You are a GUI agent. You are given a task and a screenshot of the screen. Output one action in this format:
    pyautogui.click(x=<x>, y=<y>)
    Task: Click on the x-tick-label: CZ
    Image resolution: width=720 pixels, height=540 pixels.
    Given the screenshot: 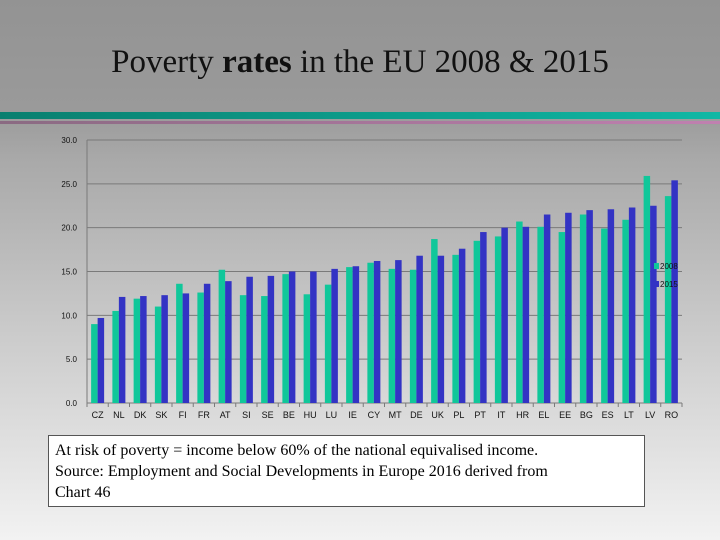 What is the action you would take?
    pyautogui.click(x=98, y=415)
    